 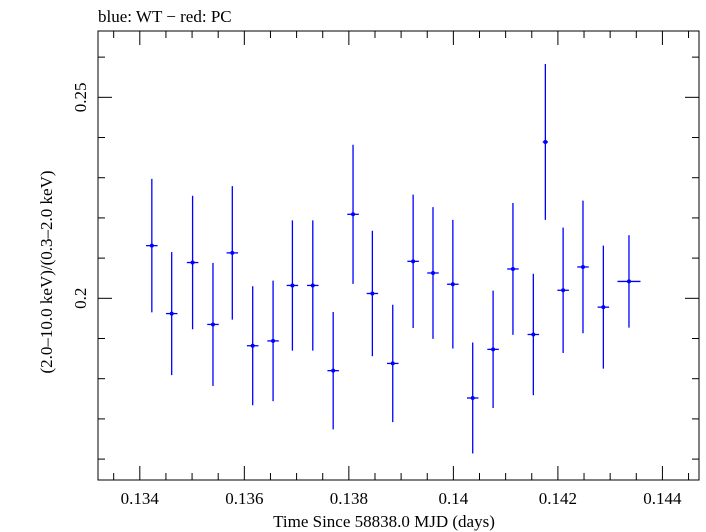 I want to click on y-tick-label: 0.2, so click(x=80, y=298).